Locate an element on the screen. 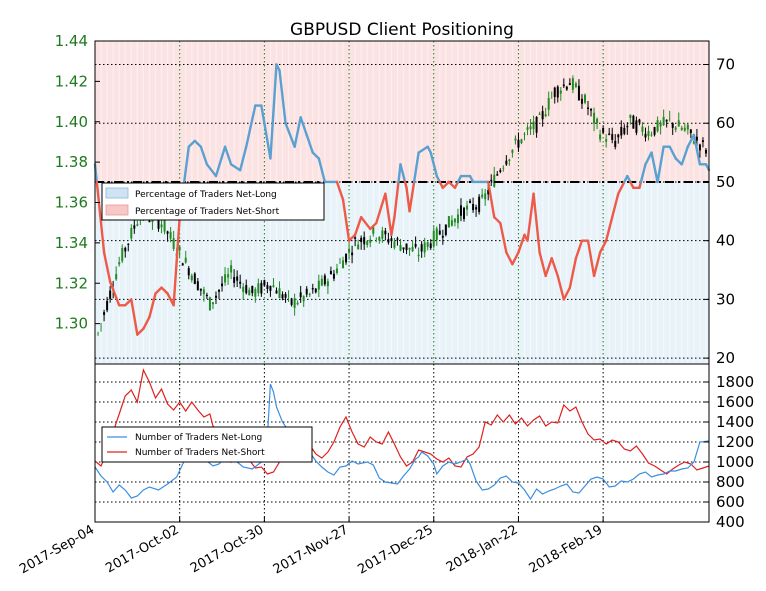  date-tick-label: 2017-Oct-02 is located at coordinates (142, 549).